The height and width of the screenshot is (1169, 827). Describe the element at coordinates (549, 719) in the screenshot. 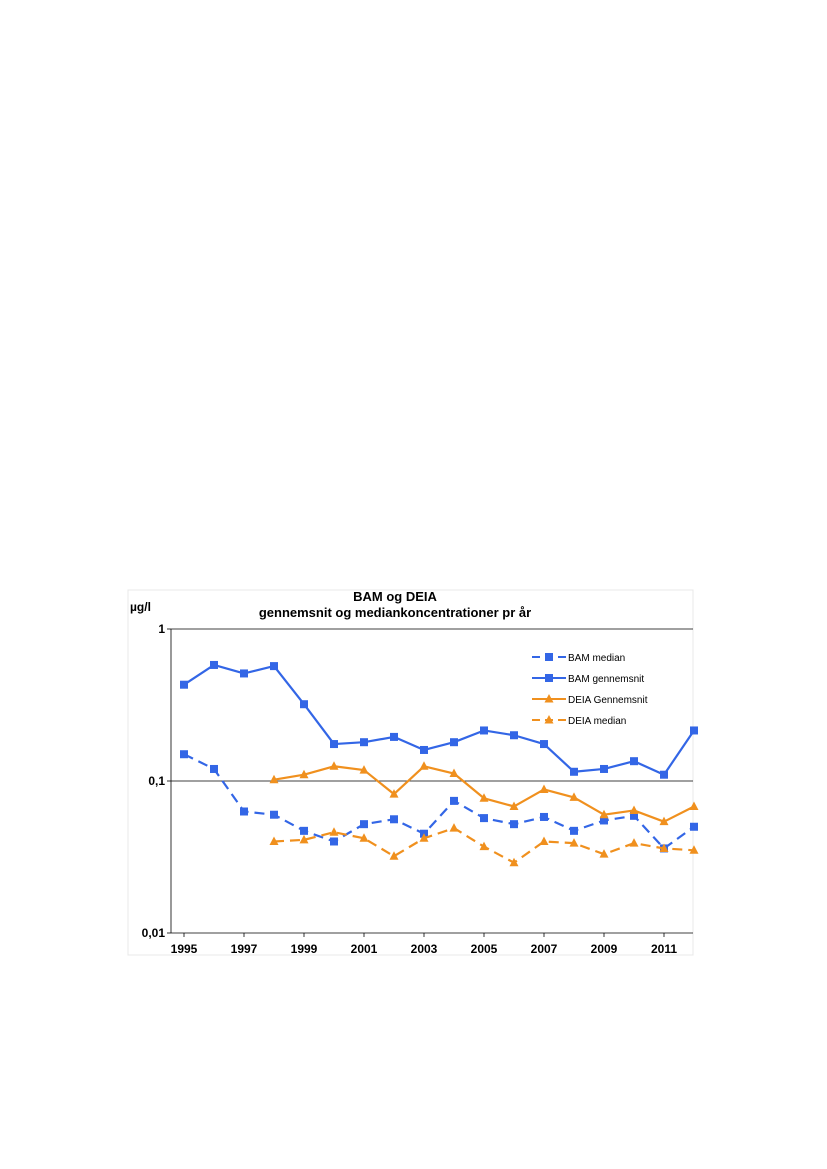

I see `legend-marker-deia-median` at that location.